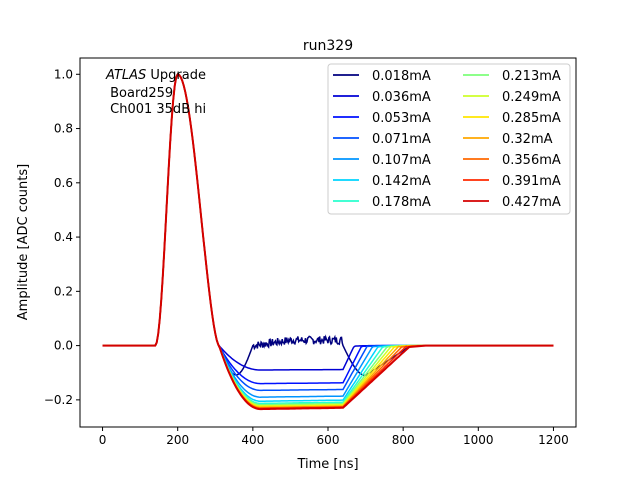 This screenshot has height=484, width=640. I want to click on legend-label: 0.285mA, so click(531, 118).